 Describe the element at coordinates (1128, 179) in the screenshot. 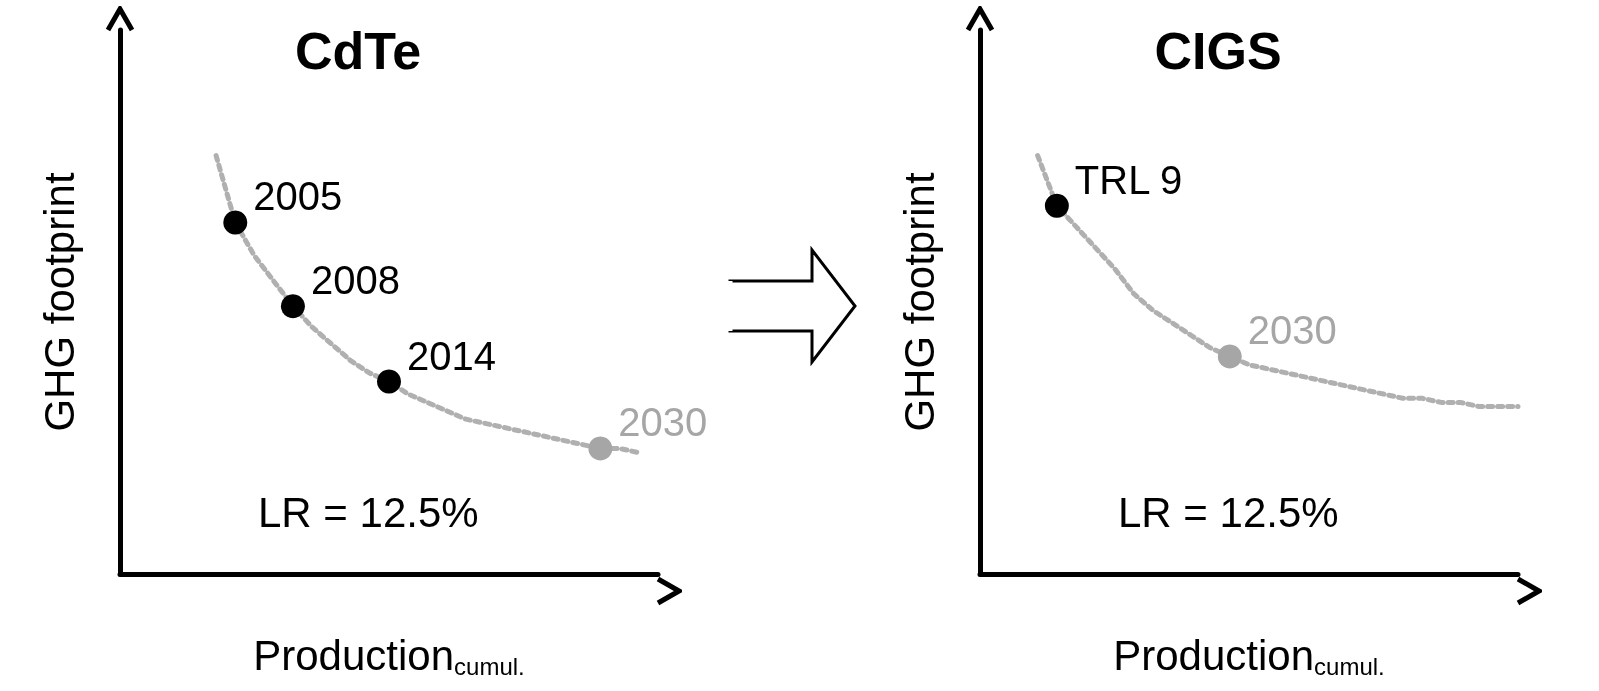

I see `annotation: TRL 9` at that location.